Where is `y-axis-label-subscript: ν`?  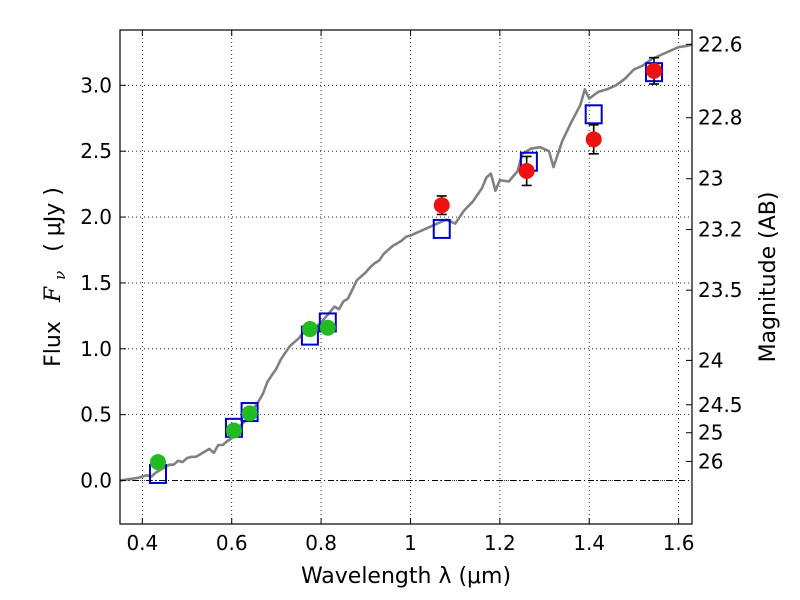 y-axis-label-subscript: ν is located at coordinates (60, 275).